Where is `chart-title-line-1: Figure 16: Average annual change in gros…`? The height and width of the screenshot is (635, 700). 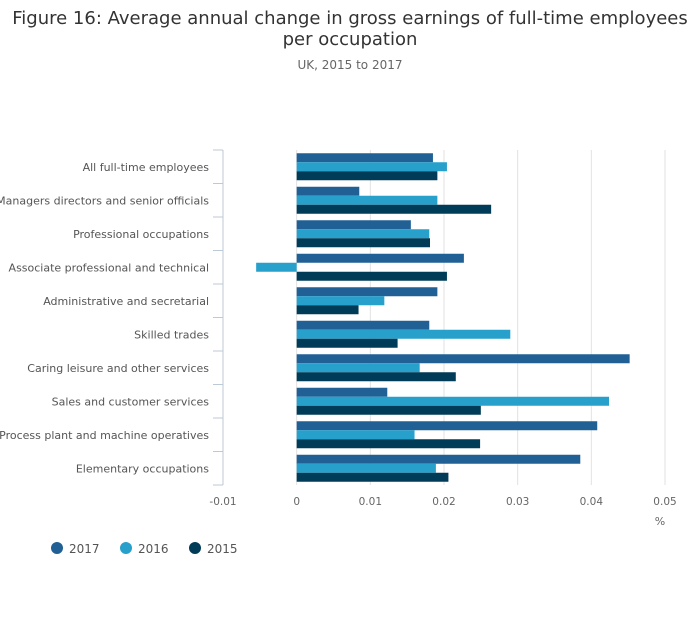 chart-title-line-1: Figure 16: Average annual change in gros… is located at coordinates (350, 18).